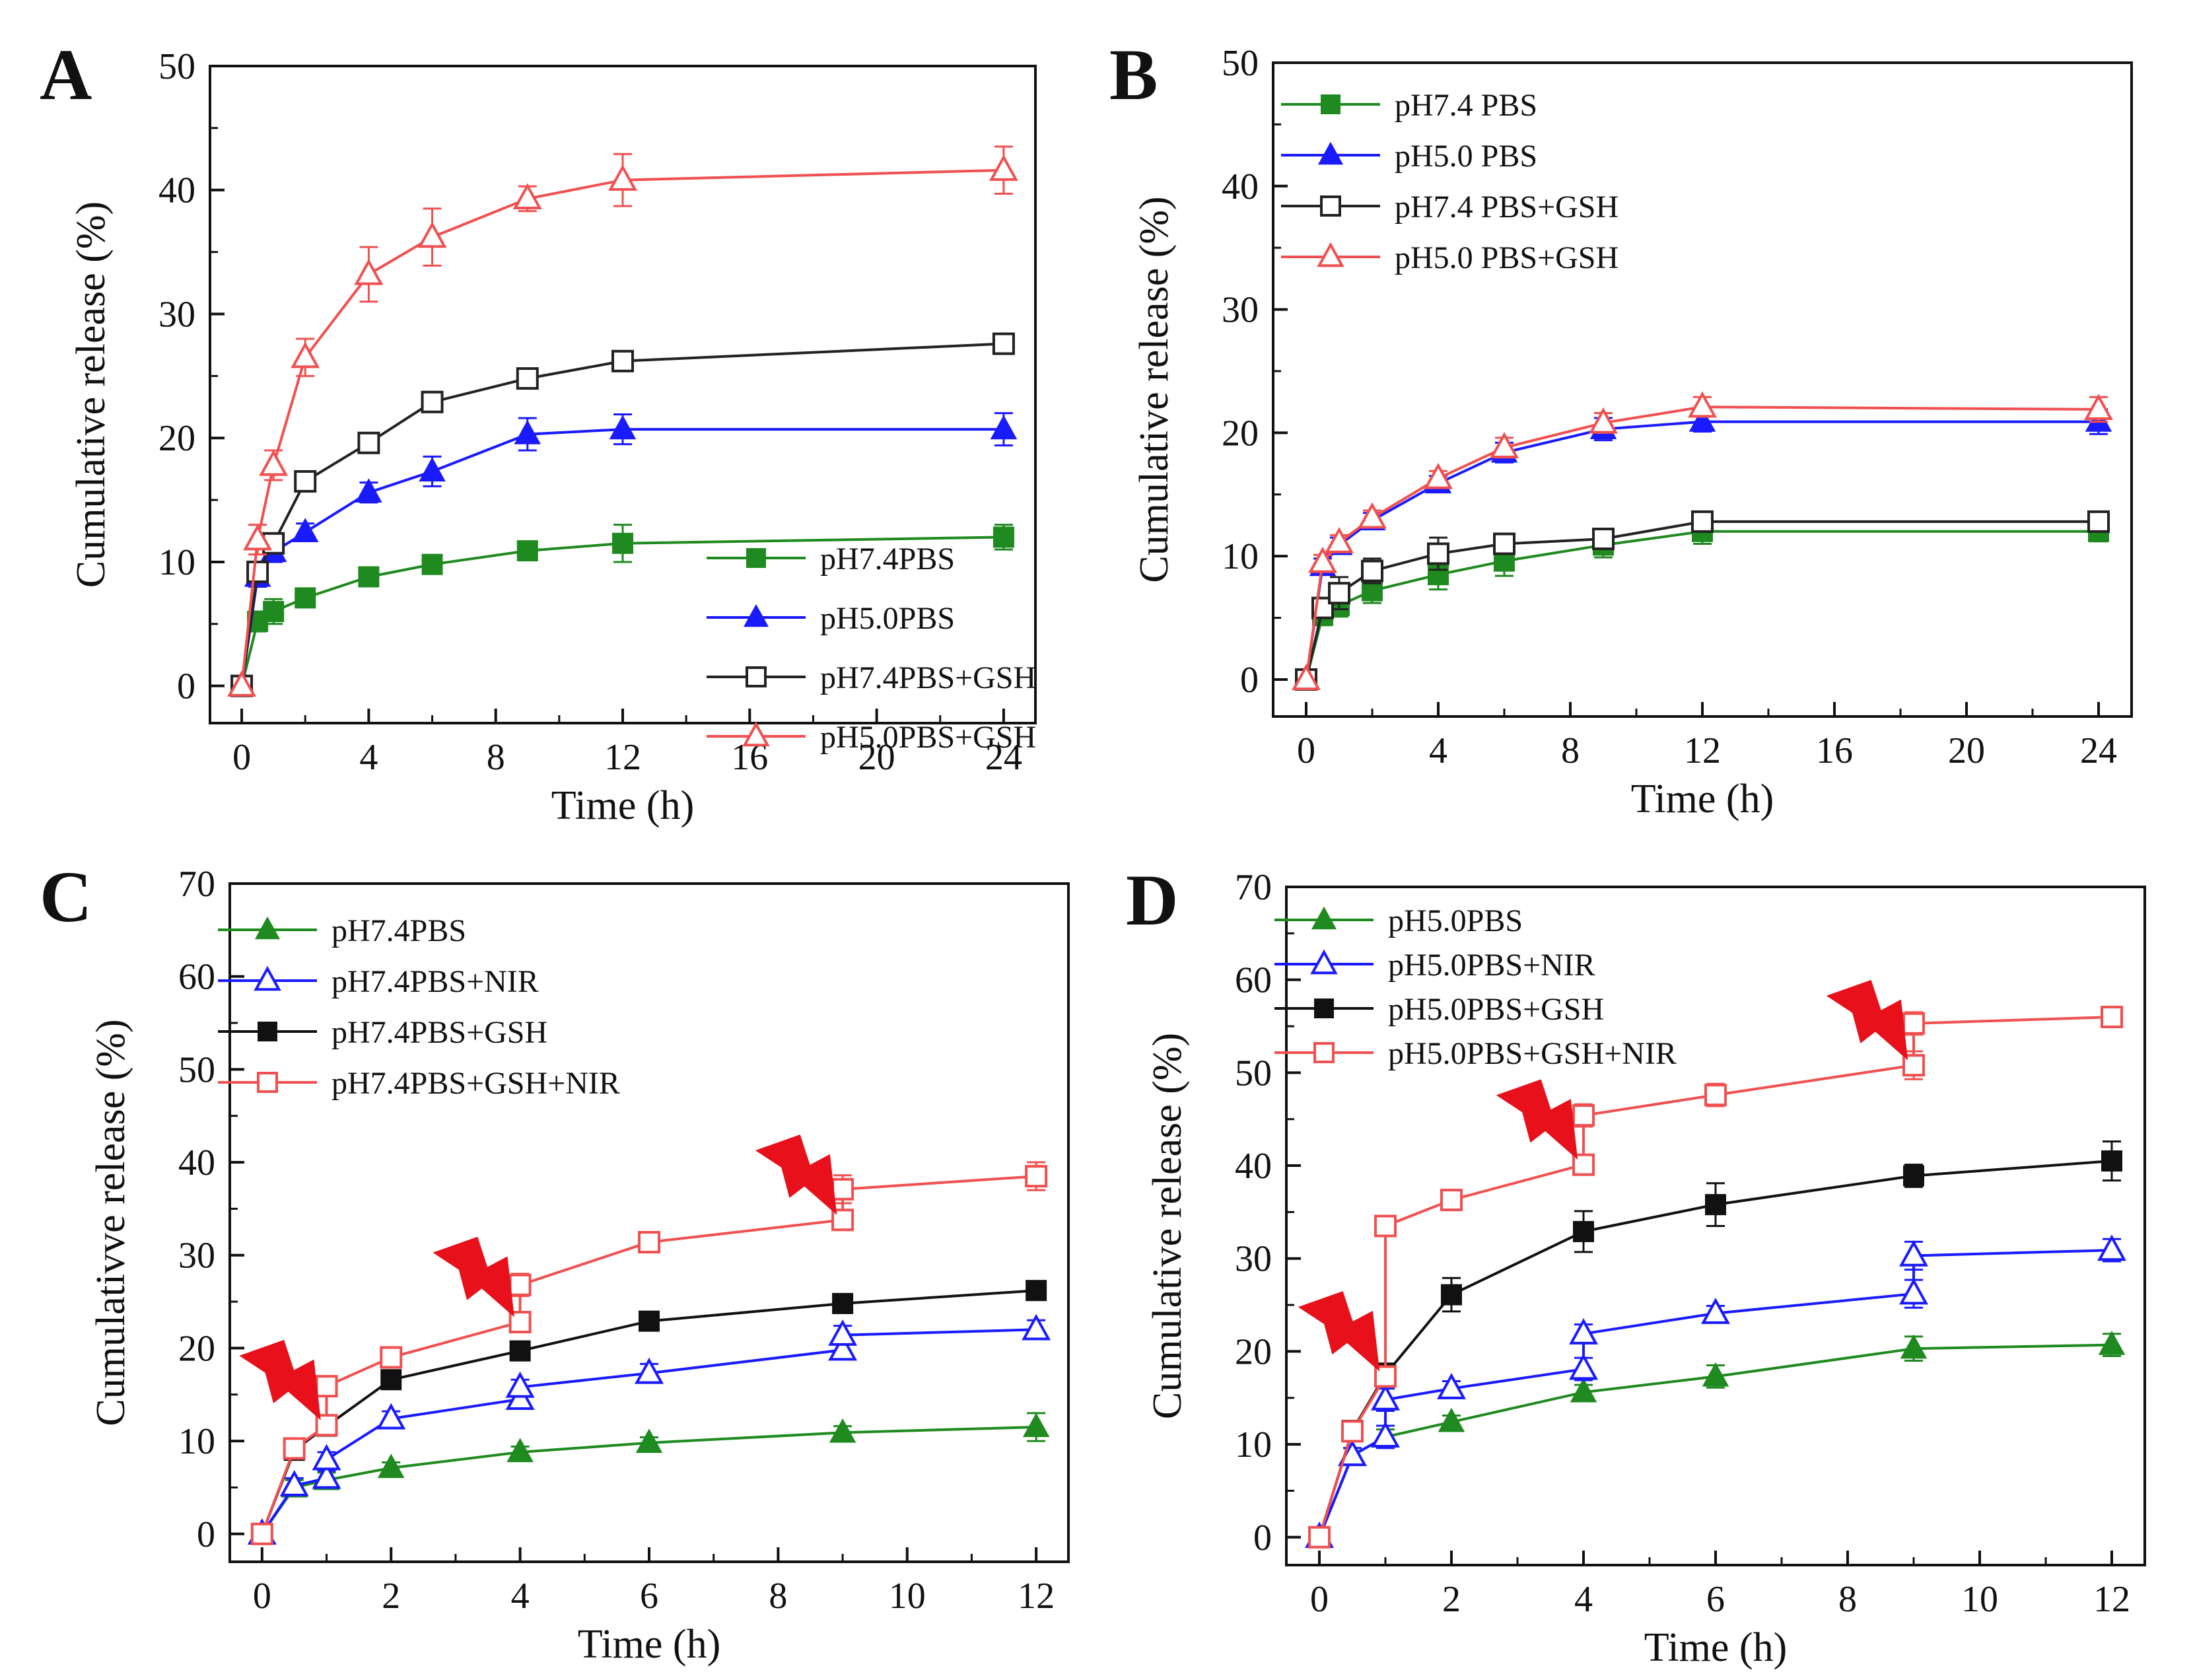 This screenshot has height=1680, width=2193. Describe the element at coordinates (476, 1083) in the screenshot. I see `legend-label: pH7.4PBS+GSH+NIR` at that location.